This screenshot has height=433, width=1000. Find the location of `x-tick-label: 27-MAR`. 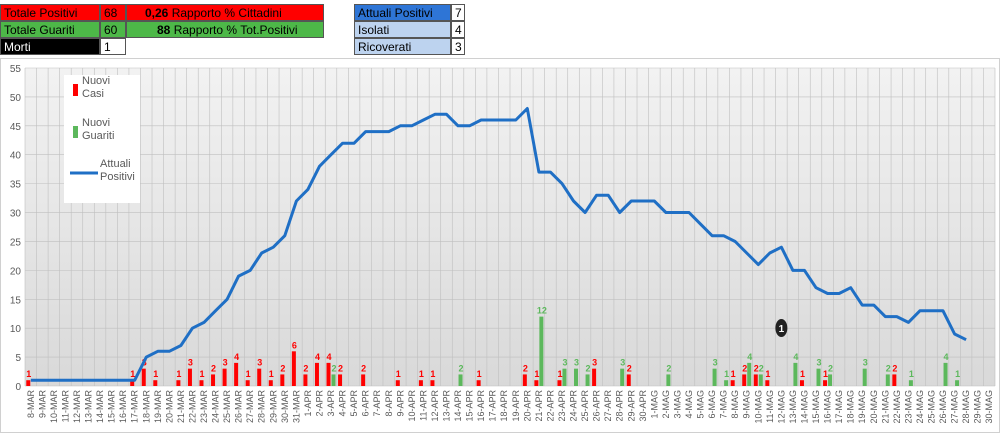

x-tick-label: 27-MAR is located at coordinates (250, 407).